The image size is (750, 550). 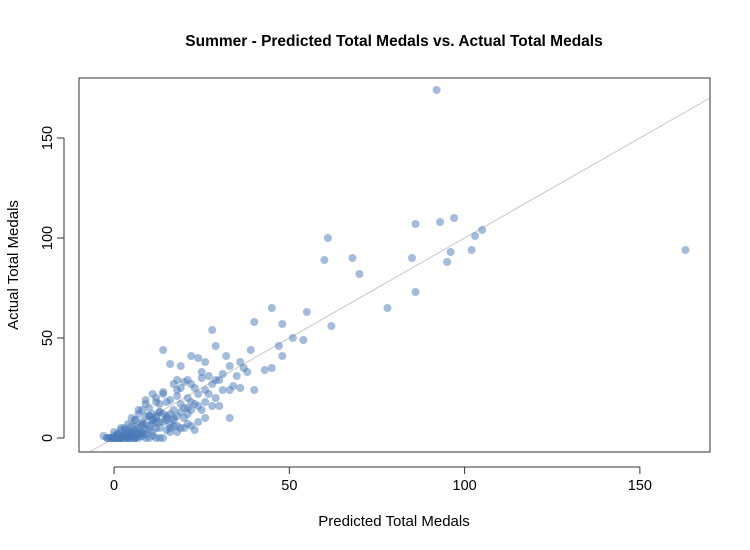 I want to click on y-axis-label: Actual Total Medals, so click(x=13, y=265).